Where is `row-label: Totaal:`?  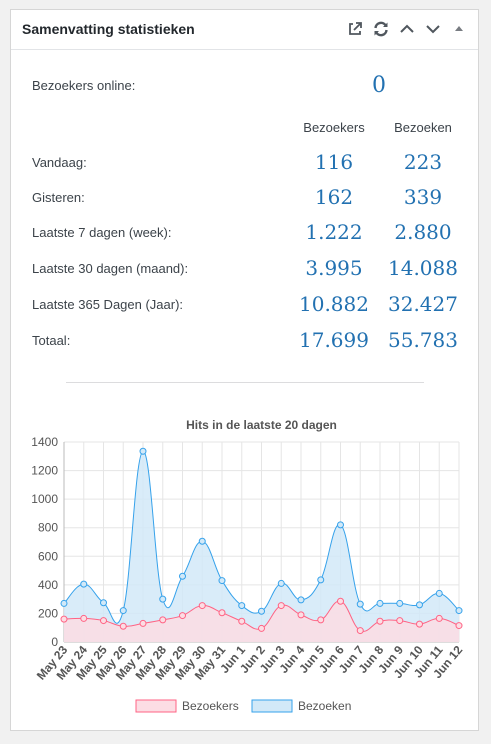 row-label: Totaal: is located at coordinates (51, 340).